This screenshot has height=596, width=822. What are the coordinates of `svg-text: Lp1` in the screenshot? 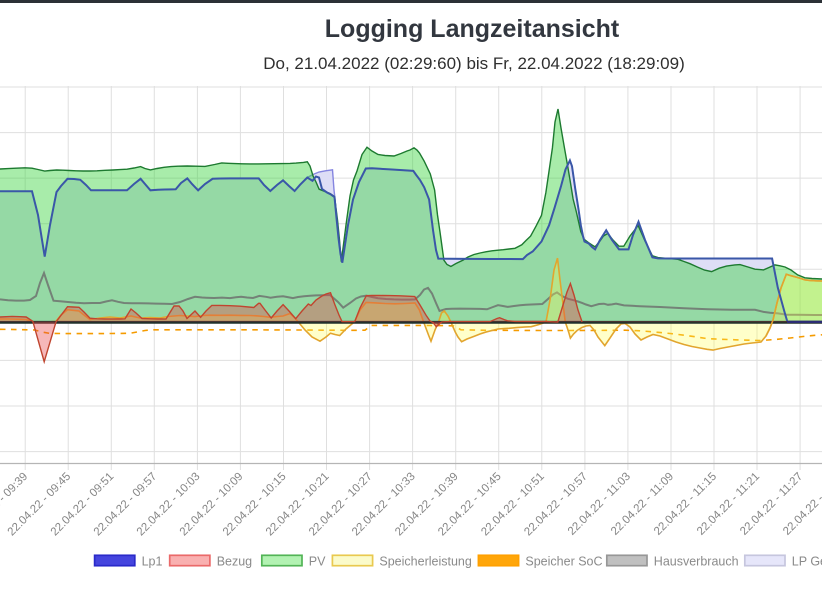 It's located at (152, 562).